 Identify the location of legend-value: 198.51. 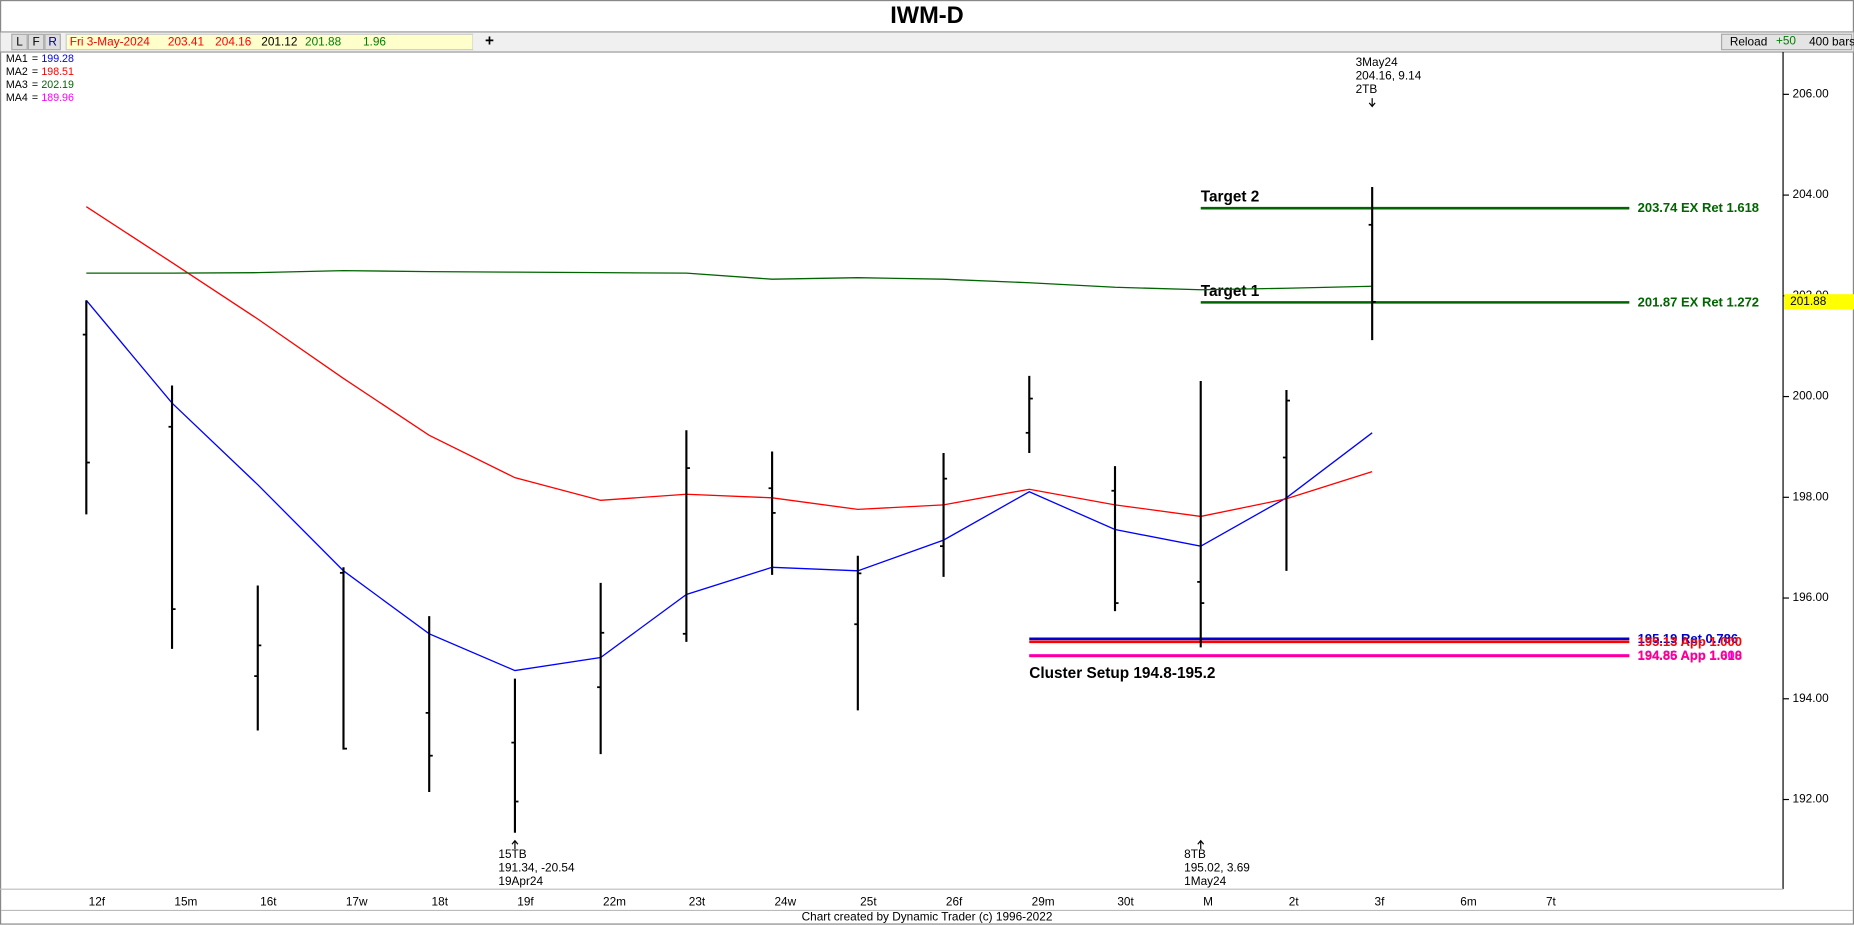
(57, 72).